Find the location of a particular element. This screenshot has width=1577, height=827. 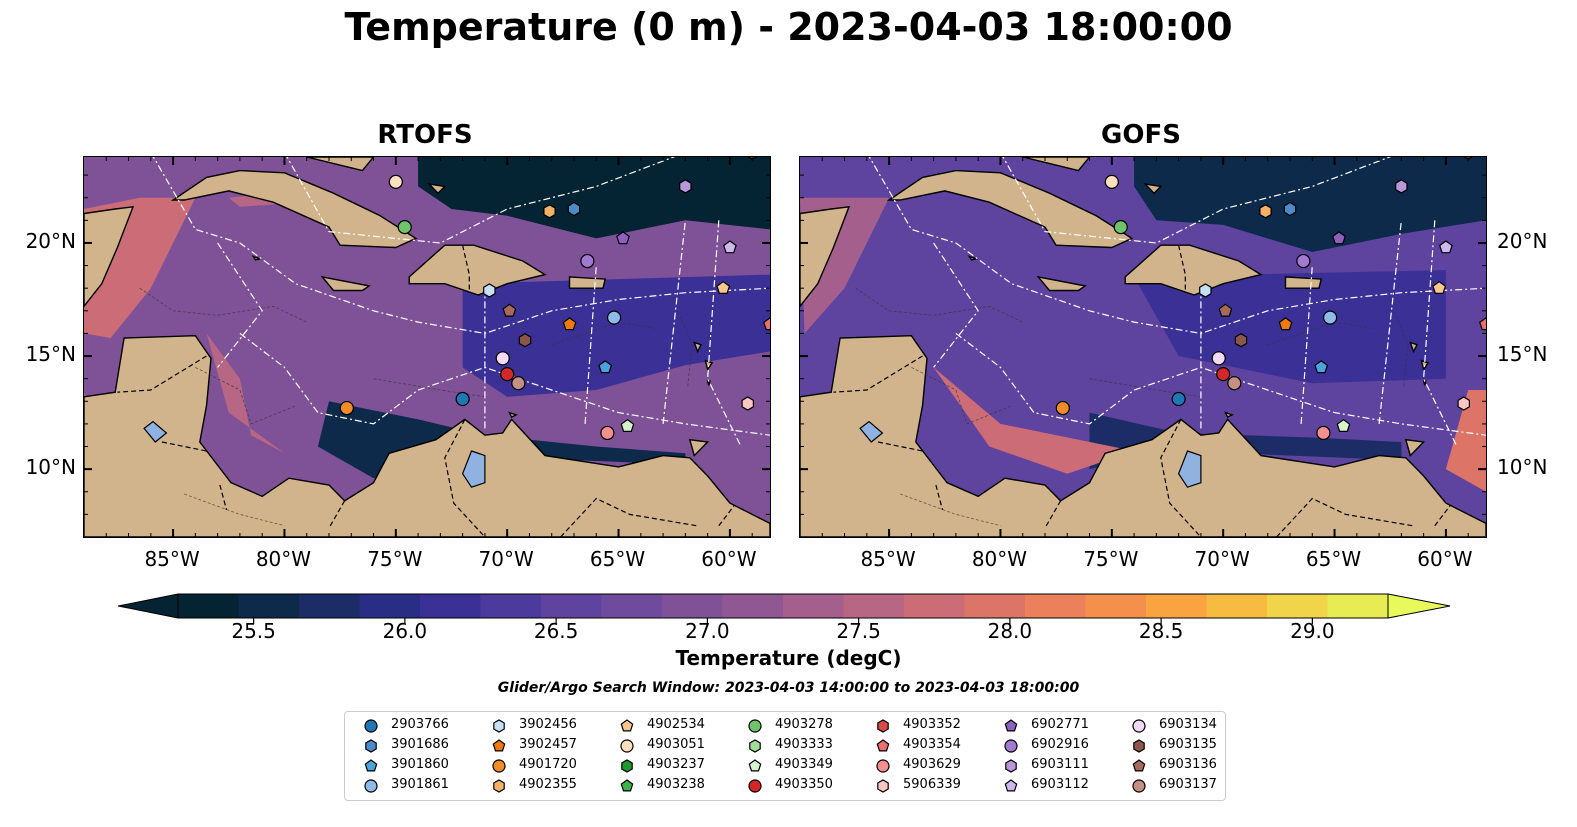

colorbar-extend-low is located at coordinates (148, 606).